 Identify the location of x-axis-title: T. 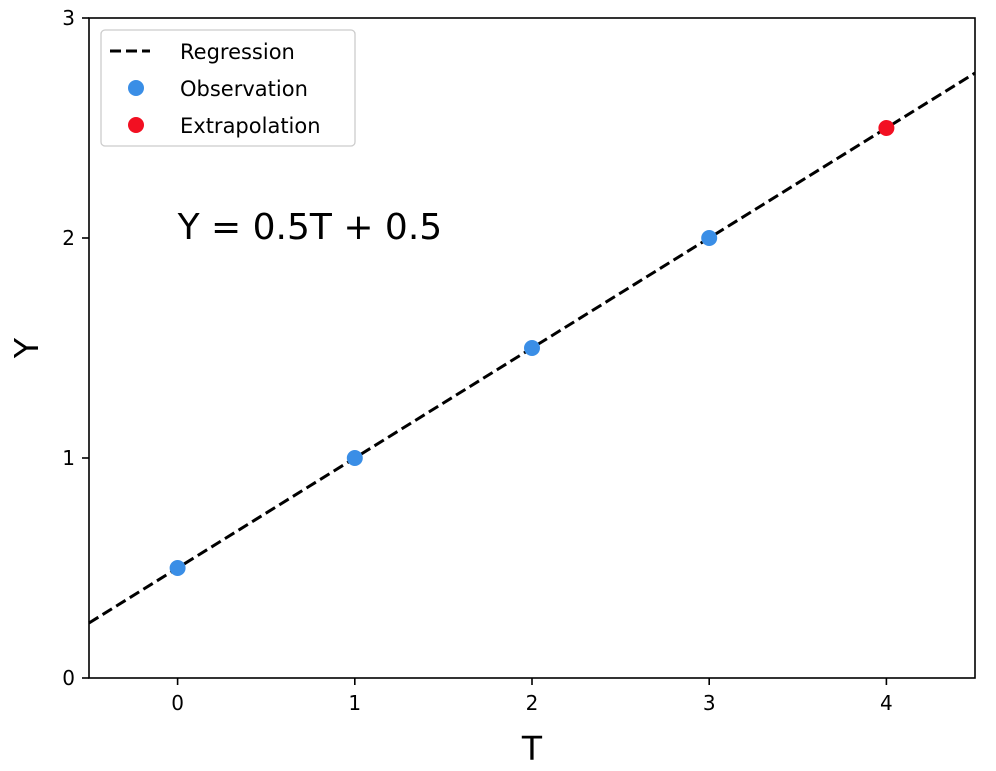
(532, 748).